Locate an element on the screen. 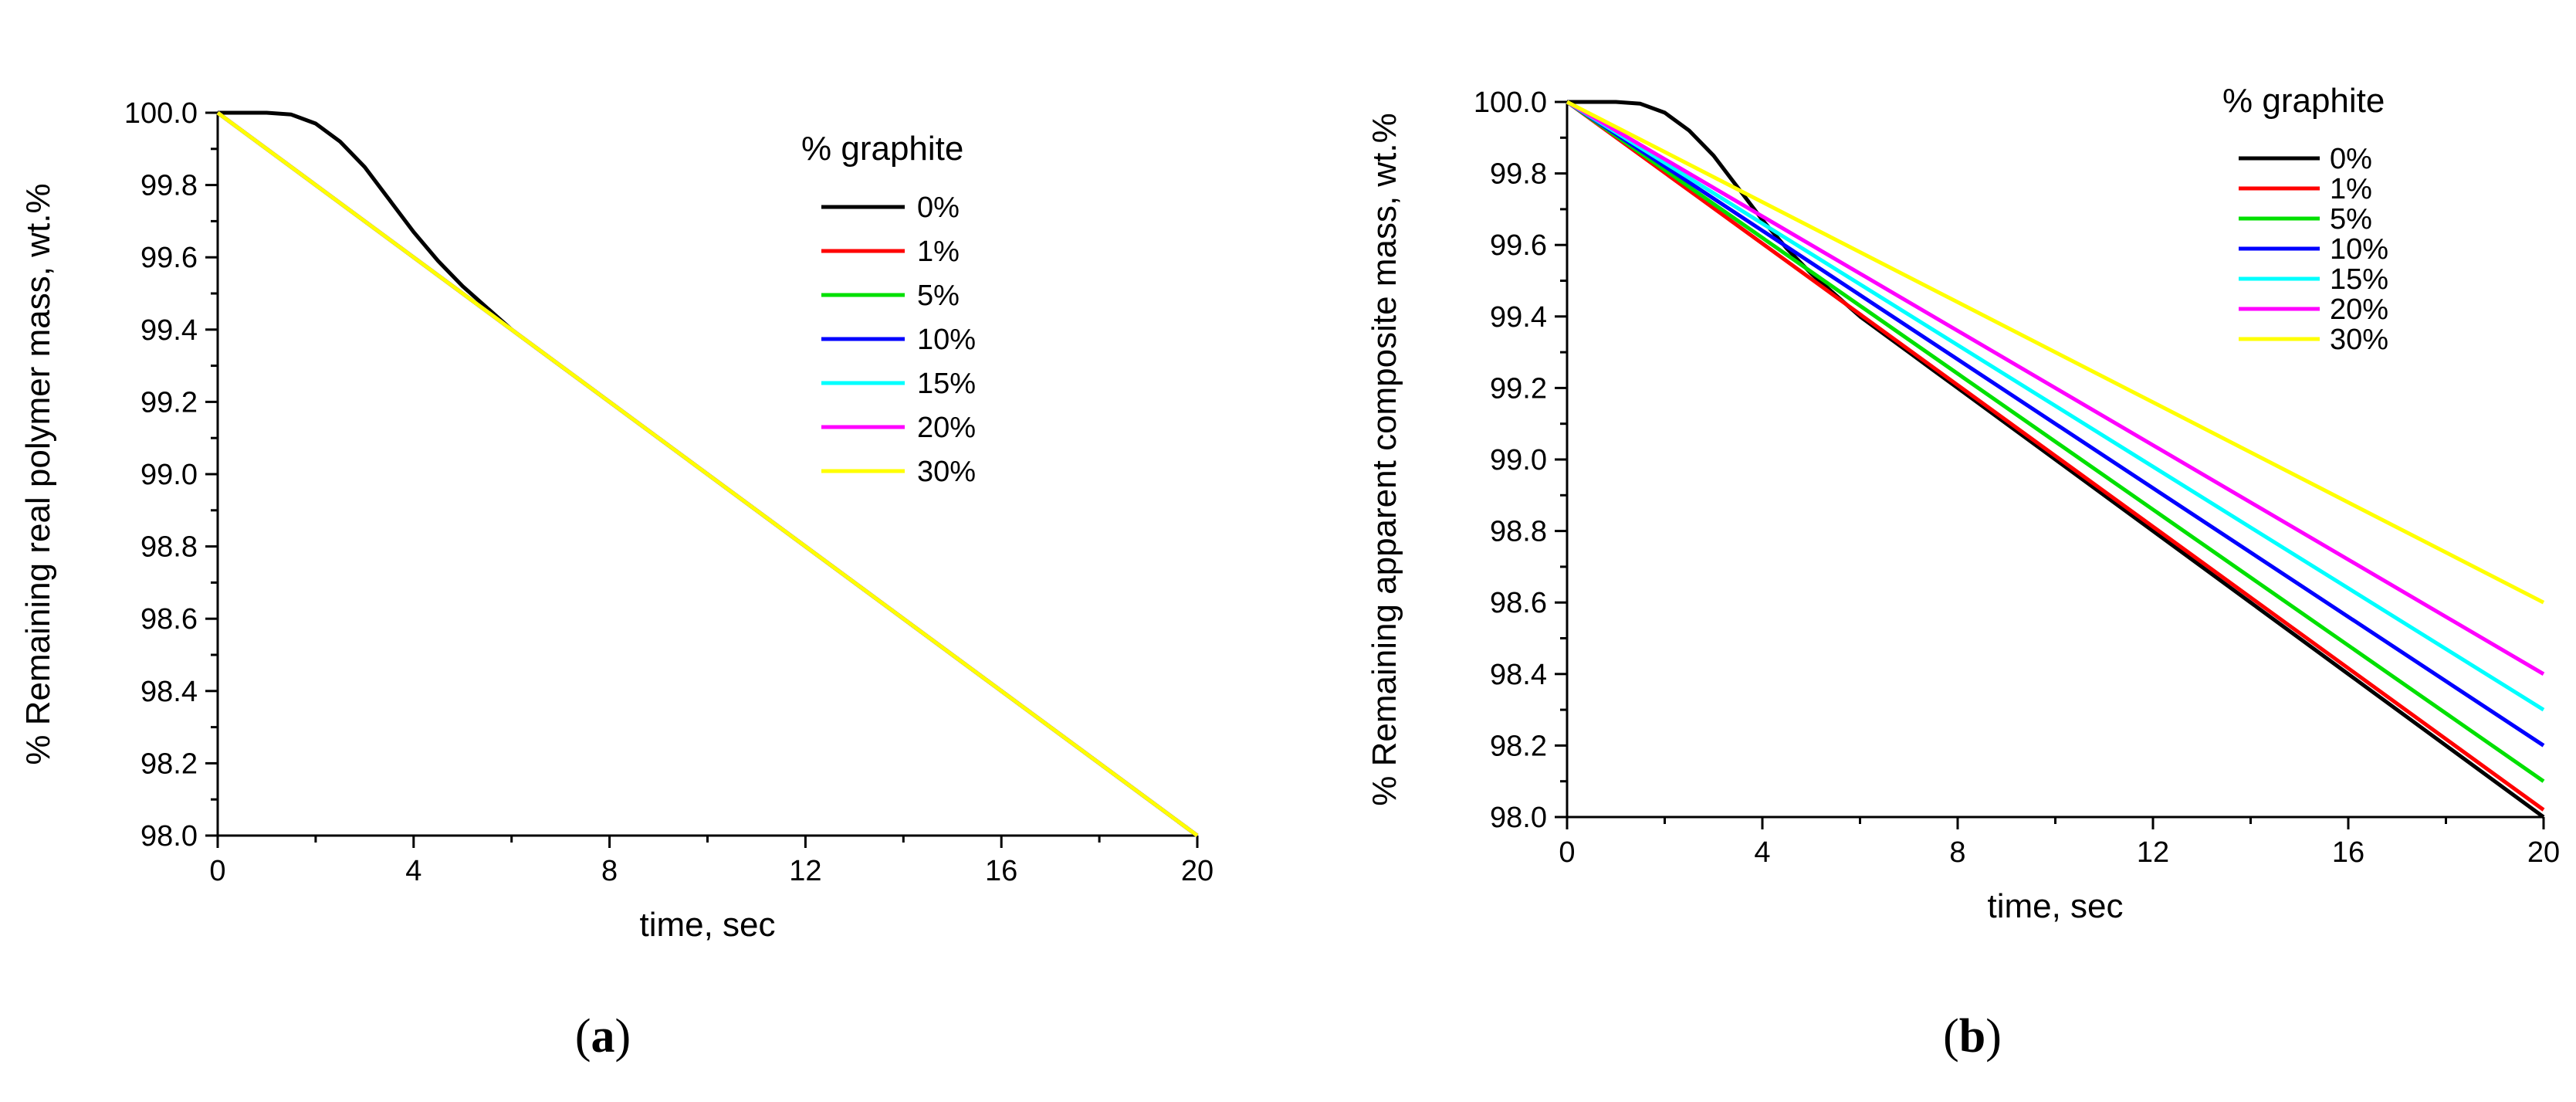  panel-label-letter: b is located at coordinates (1972, 1036).